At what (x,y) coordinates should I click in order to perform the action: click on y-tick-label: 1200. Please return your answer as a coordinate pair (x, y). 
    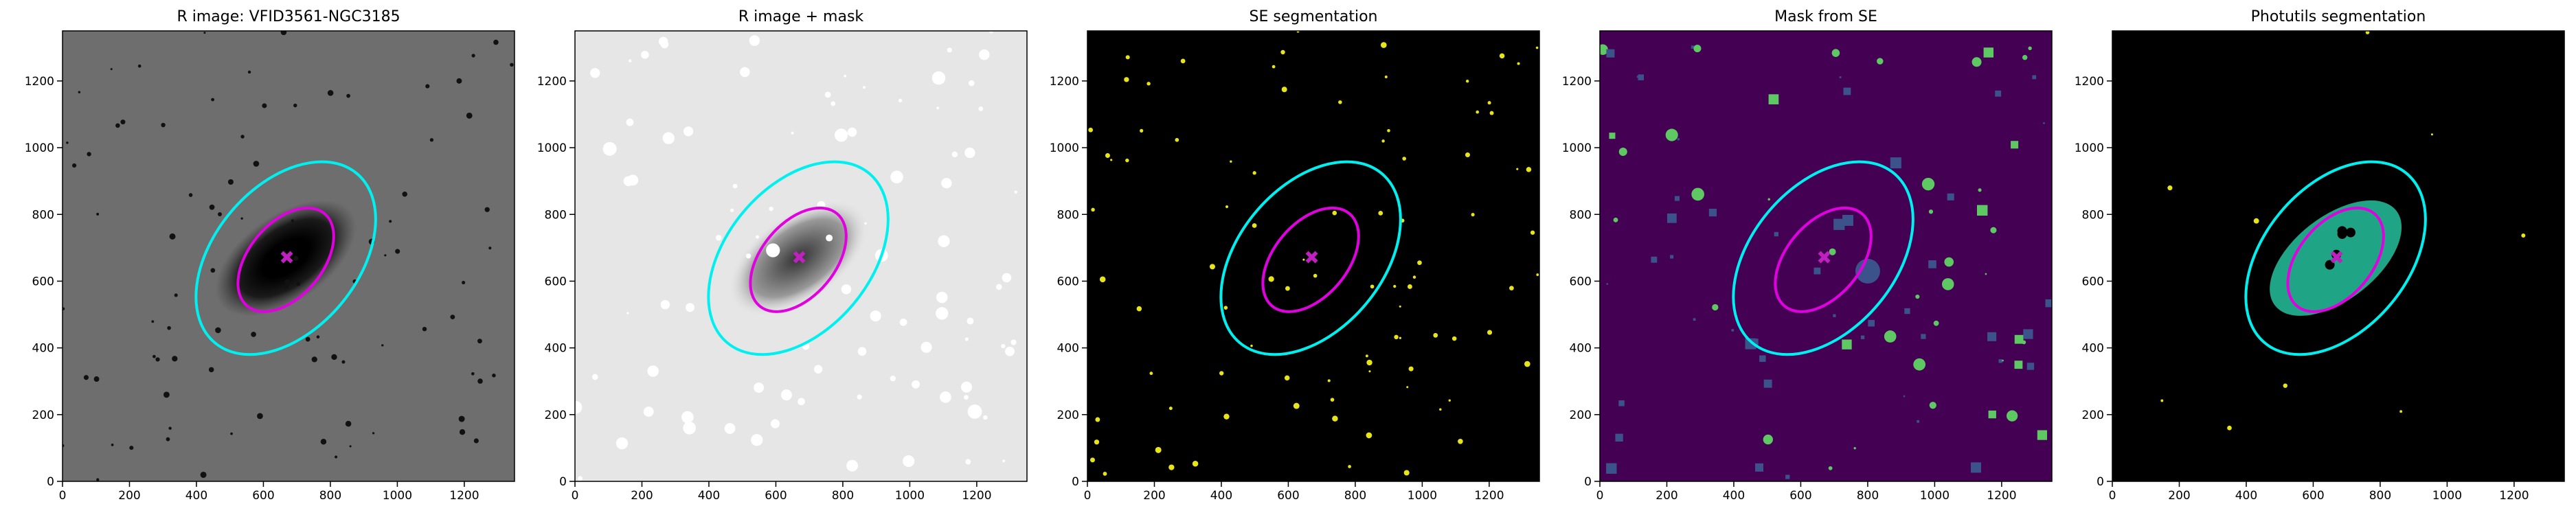
    Looking at the image, I should click on (552, 82).